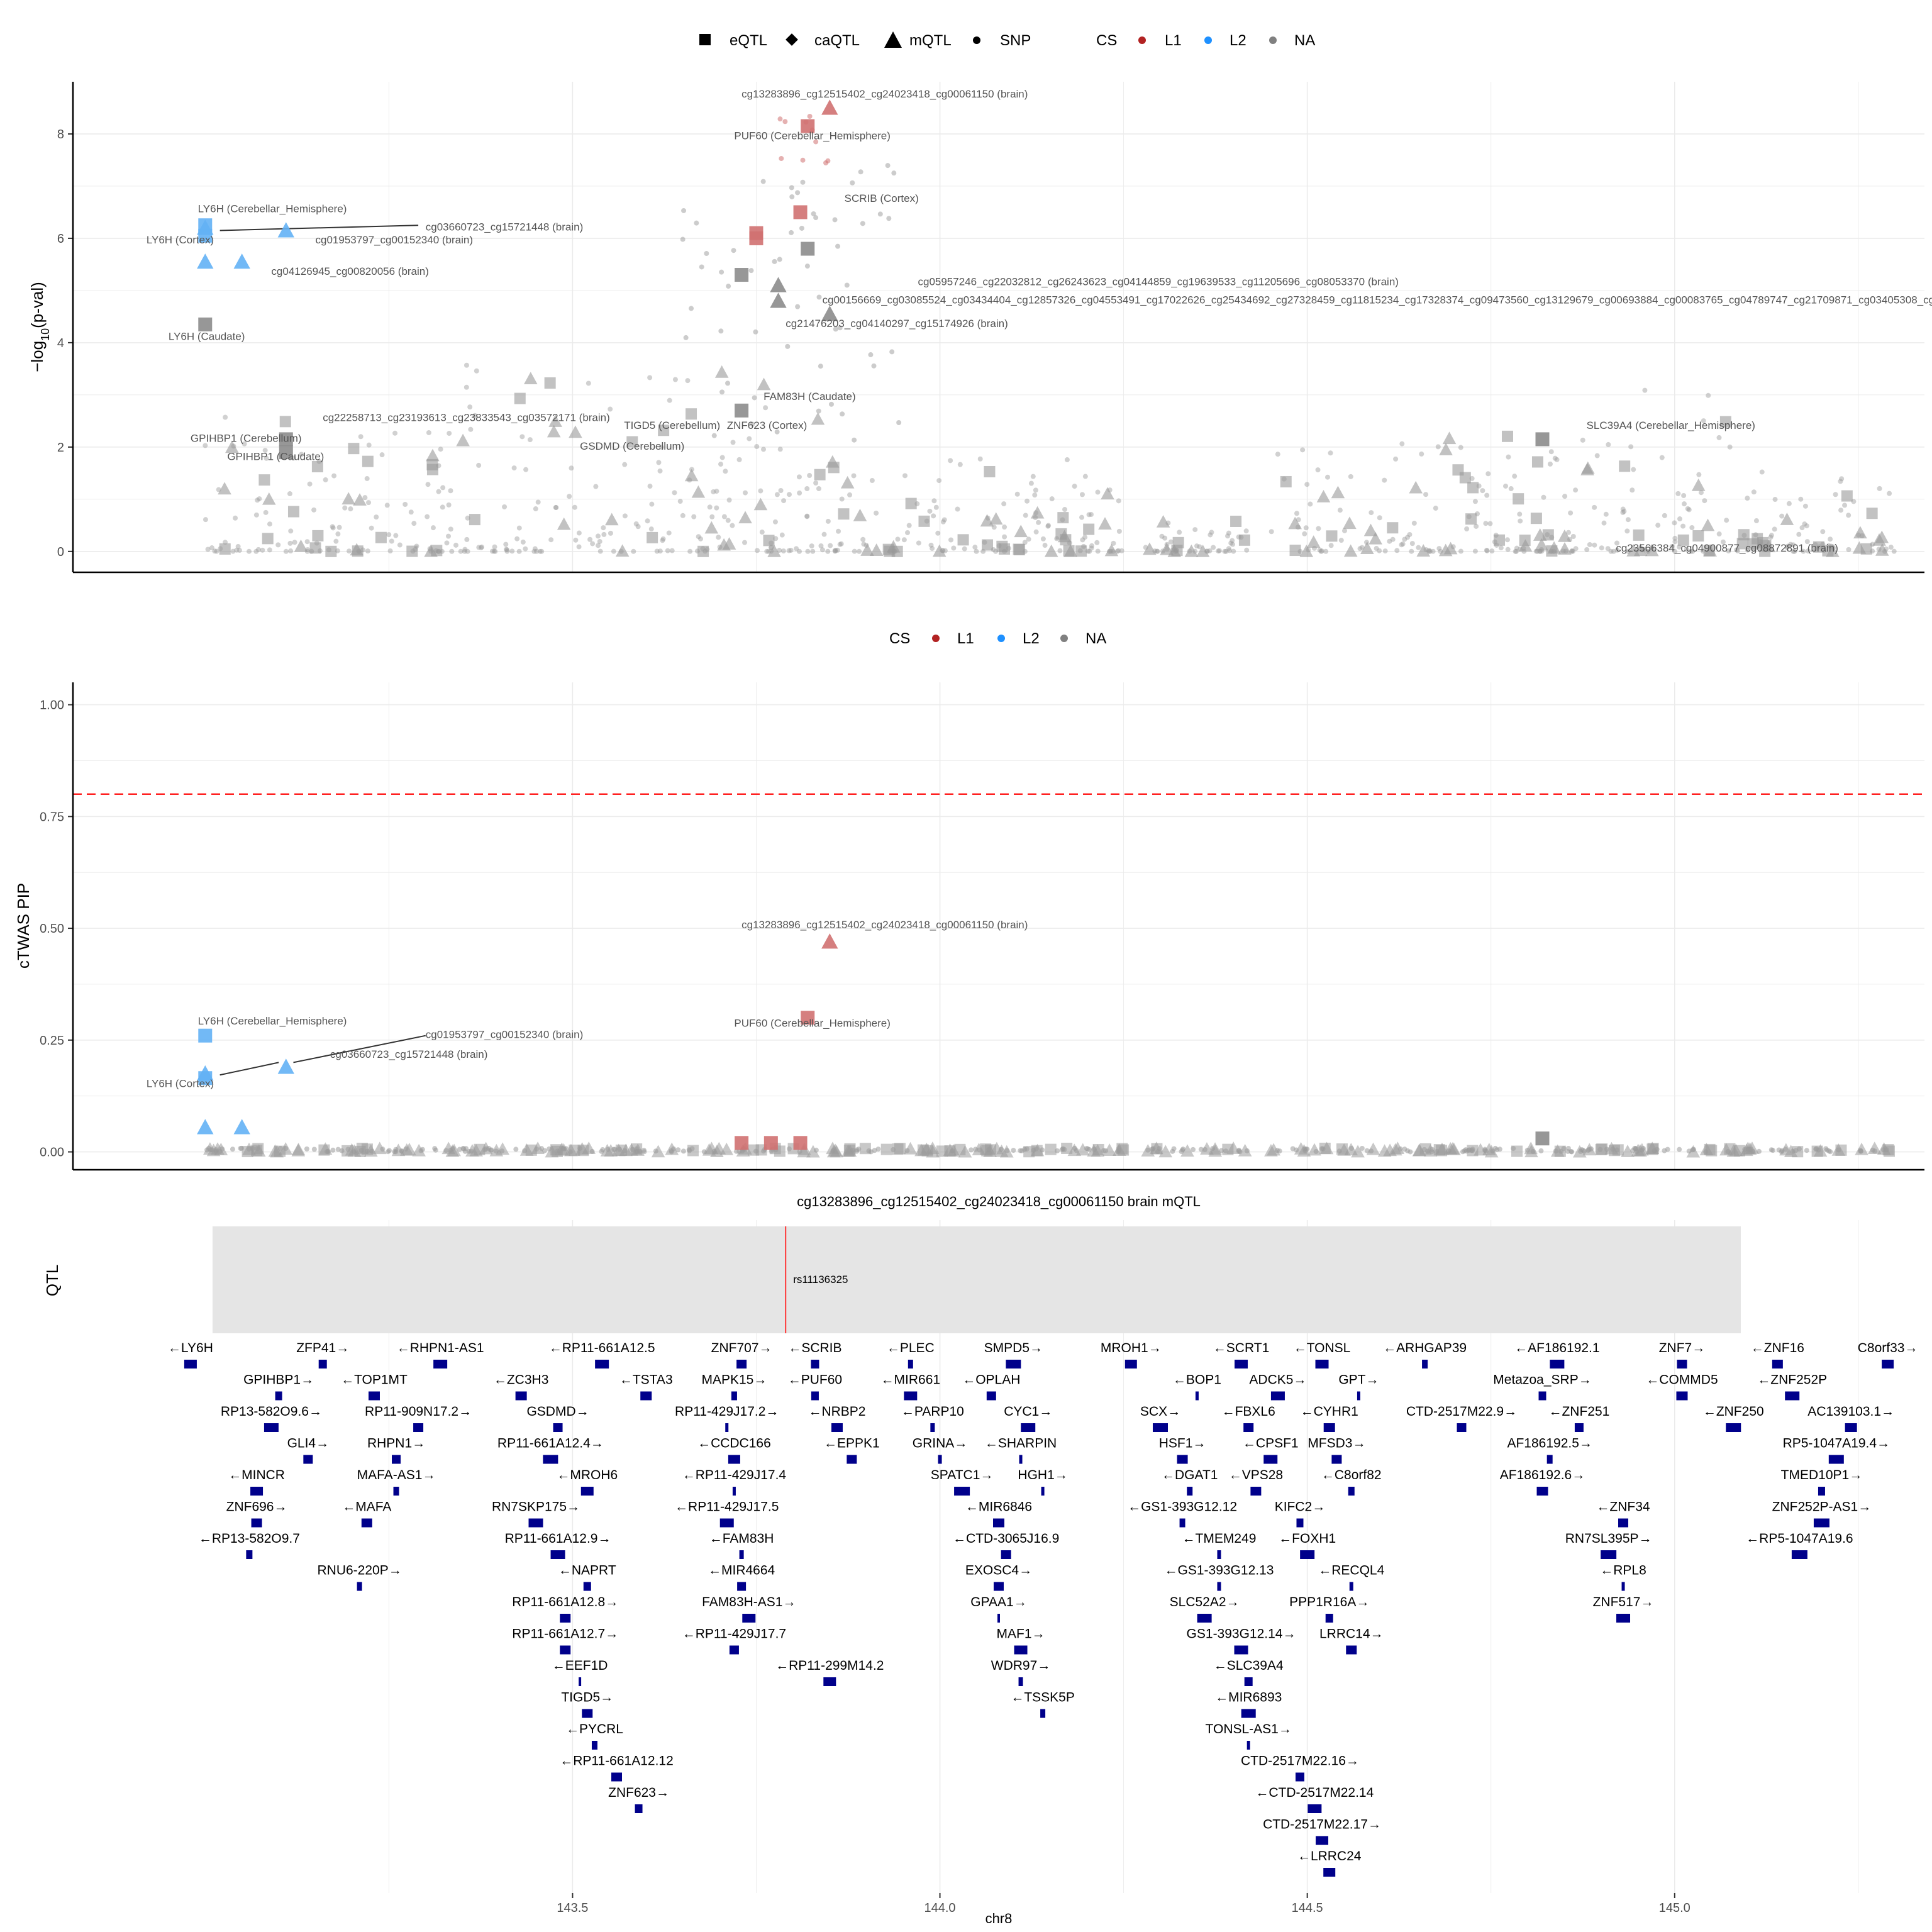  I want to click on middle-legend-cs-title: CS, so click(899, 638).